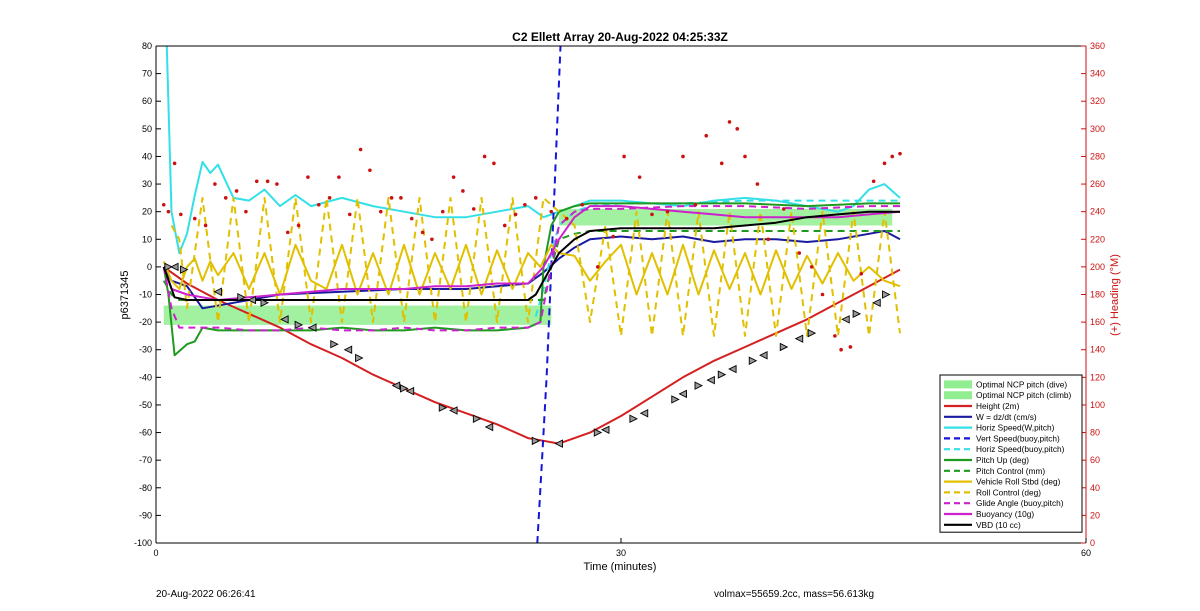 The width and height of the screenshot is (1200, 611). Describe the element at coordinates (145, 350) in the screenshot. I see `y-tick-label: -30` at that location.